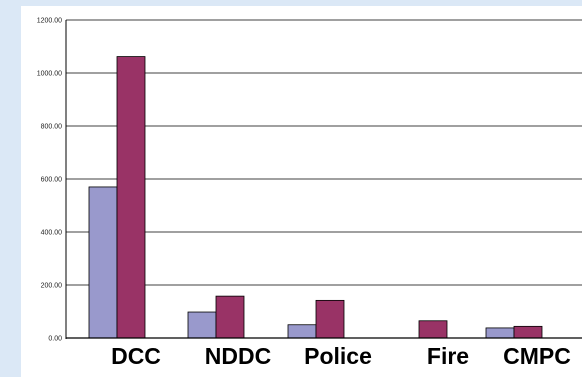 This screenshot has width=582, height=377. What do you see at coordinates (202, 325) in the screenshot?
I see `bar-nddc-series1` at bounding box center [202, 325].